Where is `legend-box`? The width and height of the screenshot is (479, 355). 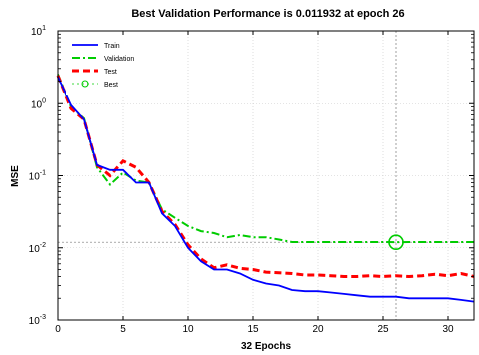
legend-box is located at coordinates (106, 66).